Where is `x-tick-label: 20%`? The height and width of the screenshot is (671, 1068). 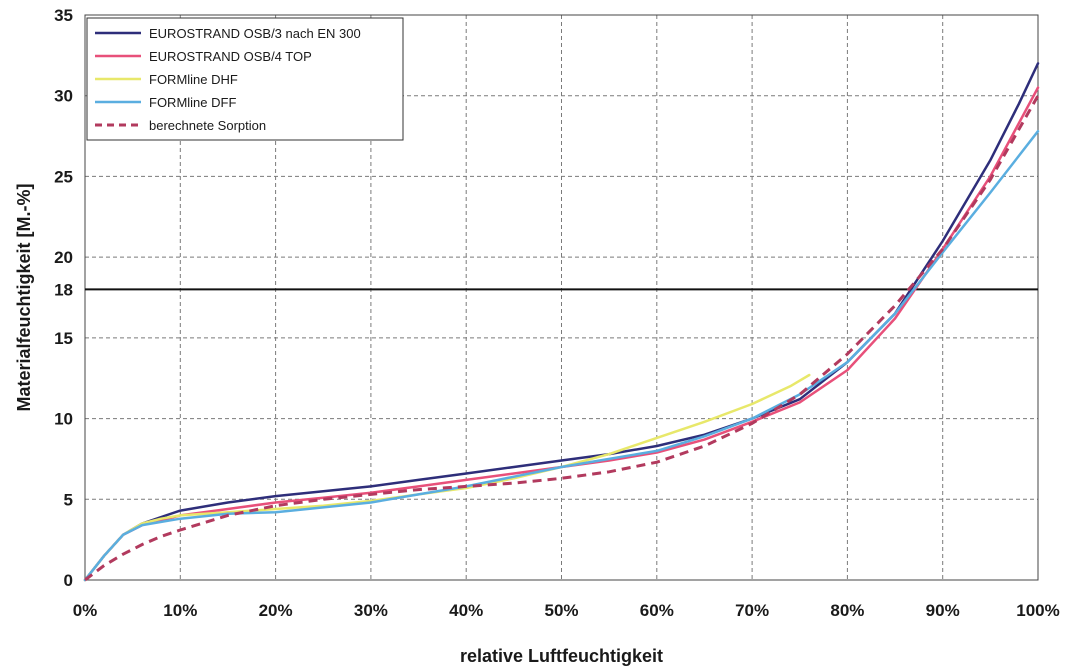 x-tick-label: 20% is located at coordinates (276, 610).